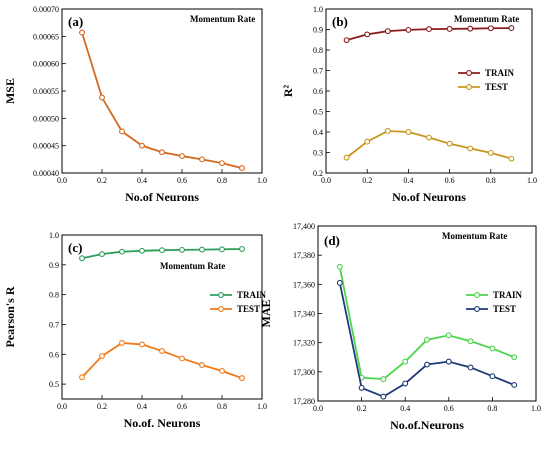  What do you see at coordinates (288, 90) in the screenshot?
I see `y-axis-label: R²` at bounding box center [288, 90].